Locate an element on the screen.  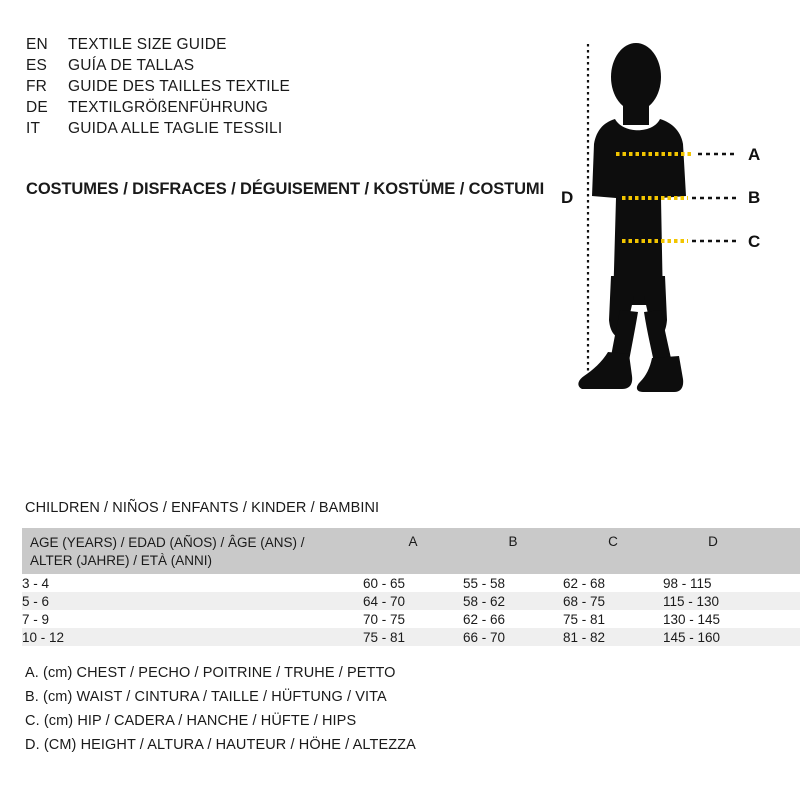
cell-age: 3 - 4 is located at coordinates (192, 583).